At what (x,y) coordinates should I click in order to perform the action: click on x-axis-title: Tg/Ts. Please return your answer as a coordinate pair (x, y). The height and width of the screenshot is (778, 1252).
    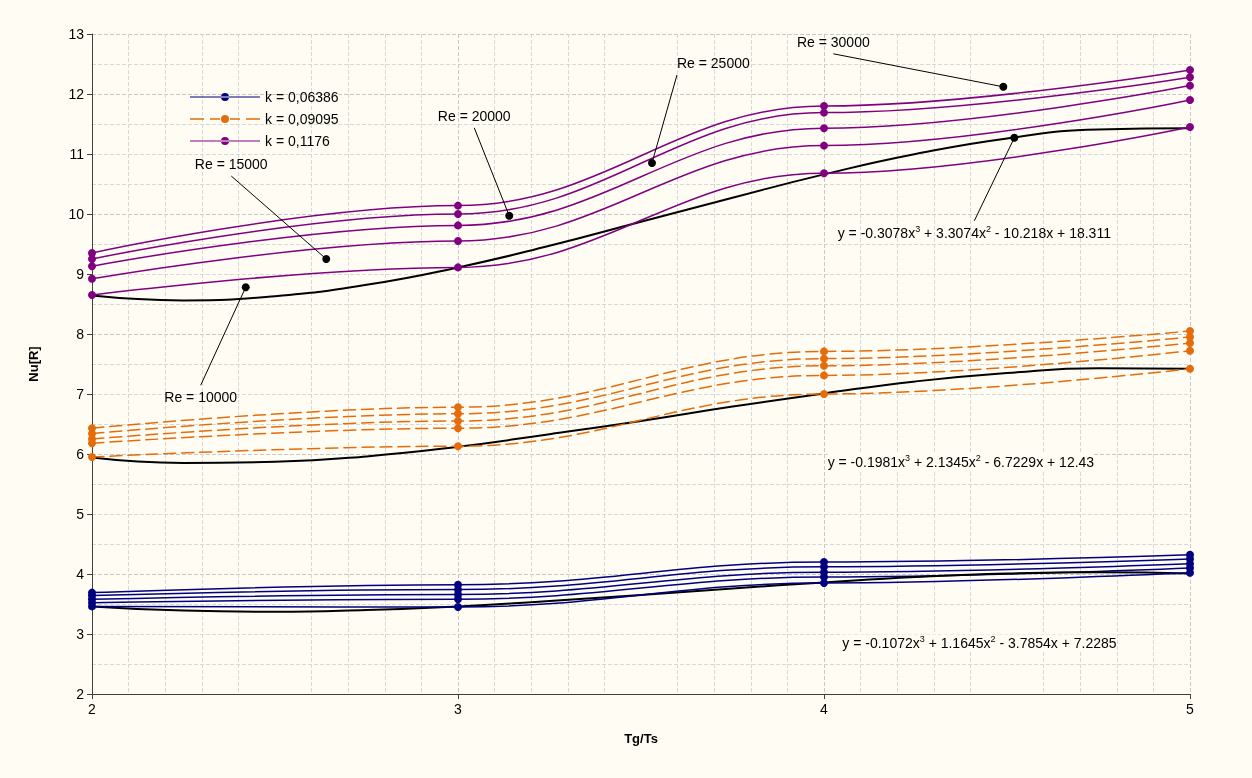
    Looking at the image, I should click on (641, 738).